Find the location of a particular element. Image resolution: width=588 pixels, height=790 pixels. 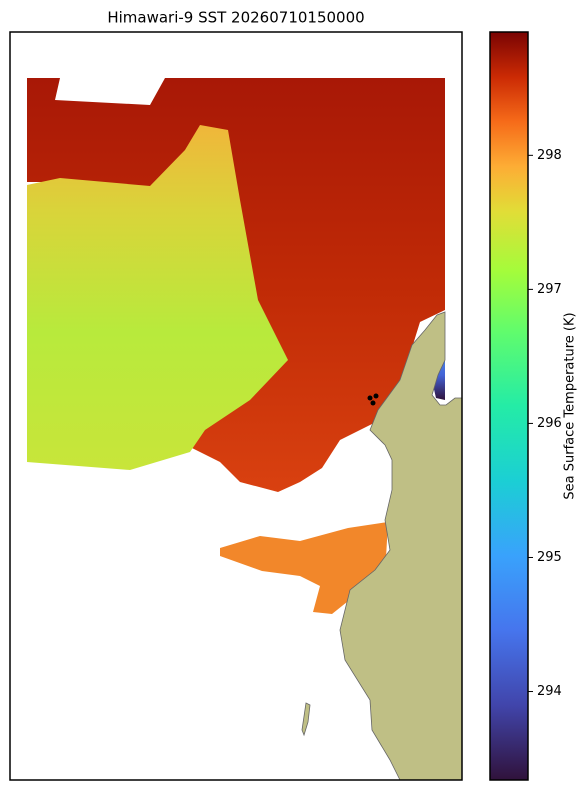

map-title: Himawari-9 SST 20260710150000 is located at coordinates (235, 18).